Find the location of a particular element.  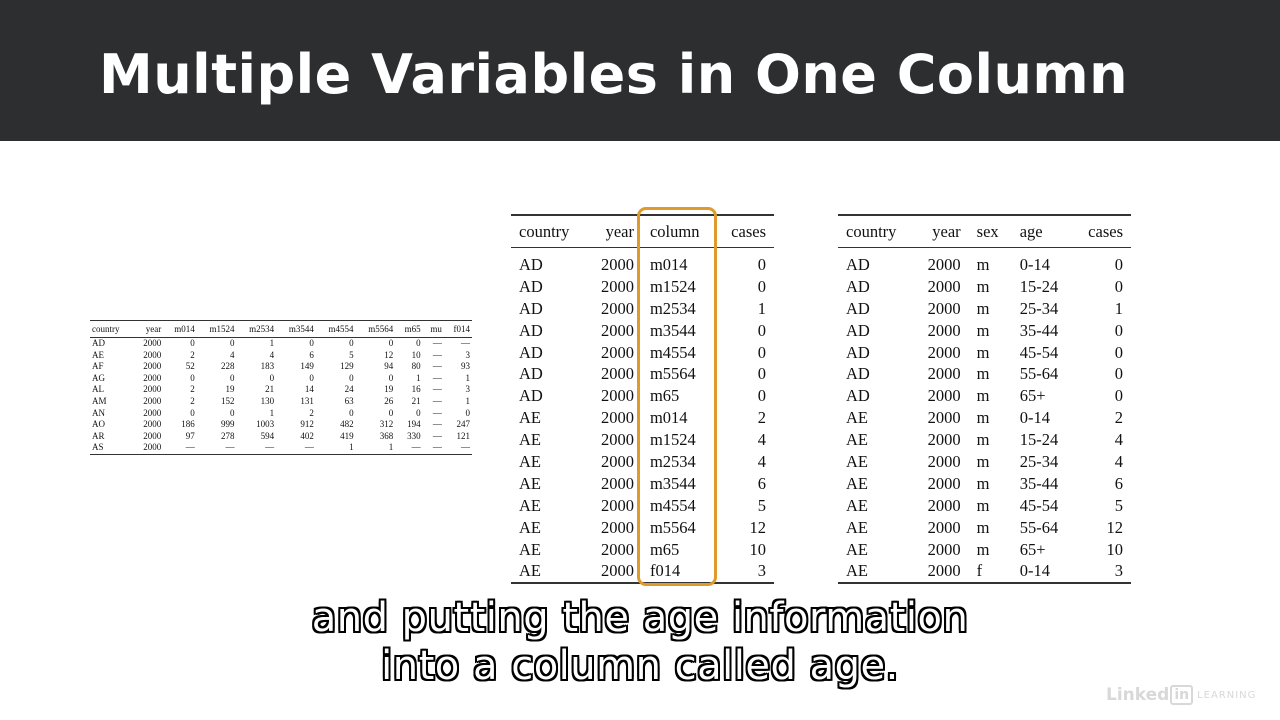

table-row: AE 2000 m 35-44 6 is located at coordinates (984, 484).